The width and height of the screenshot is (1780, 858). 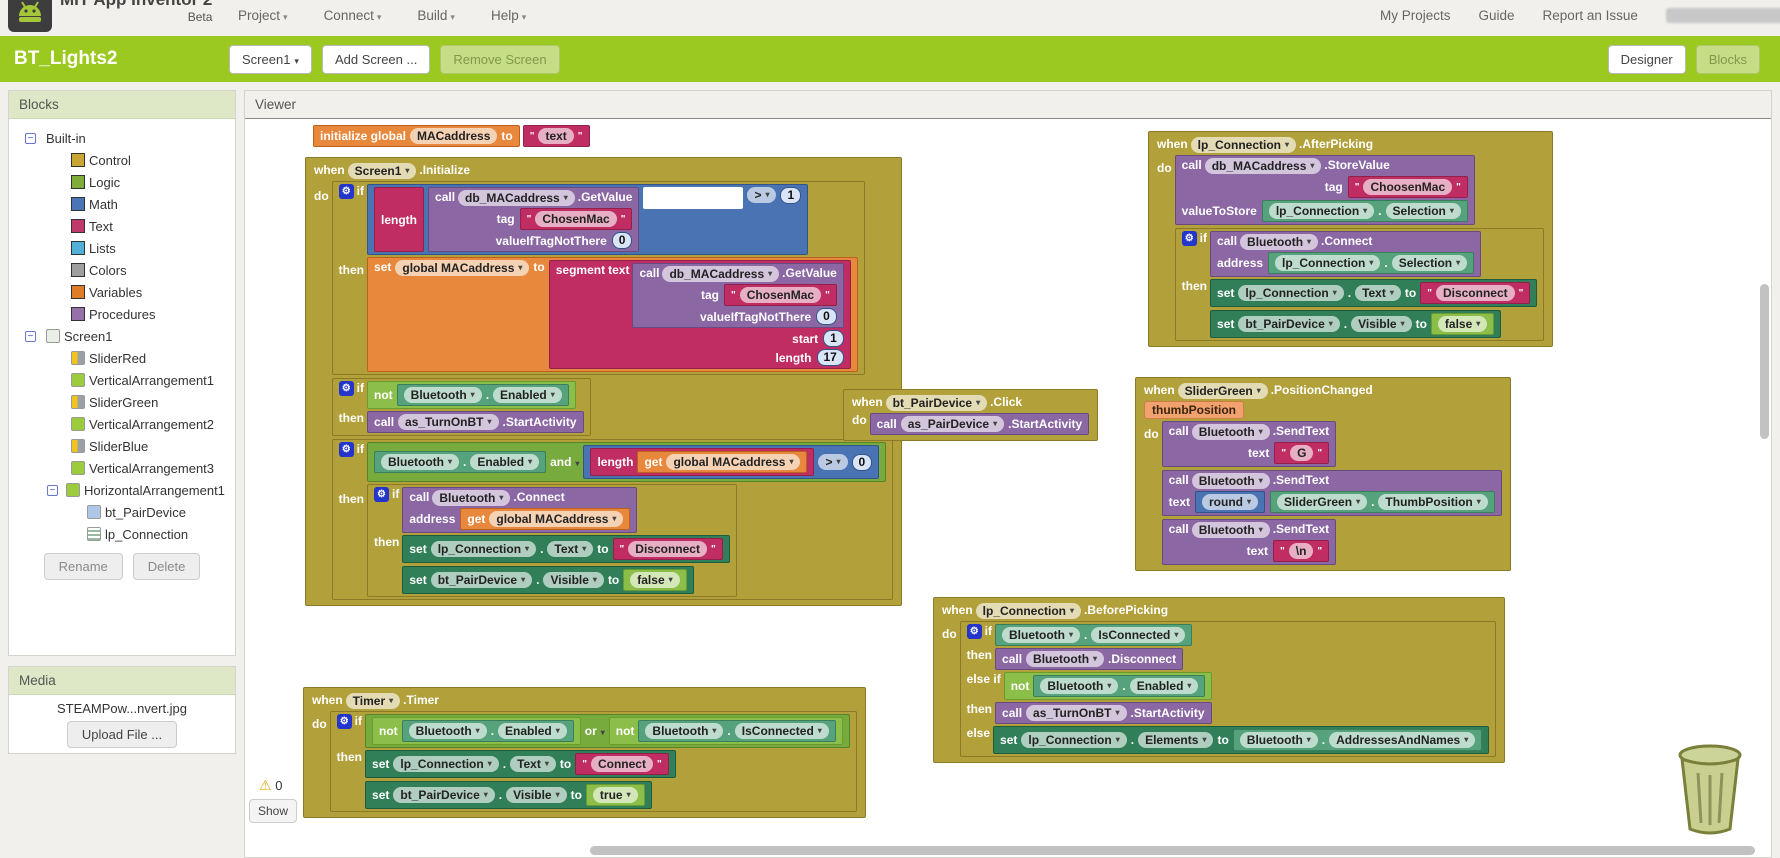 What do you see at coordinates (1433, 502) in the screenshot?
I see `property-dropdown: ThumbPosition` at bounding box center [1433, 502].